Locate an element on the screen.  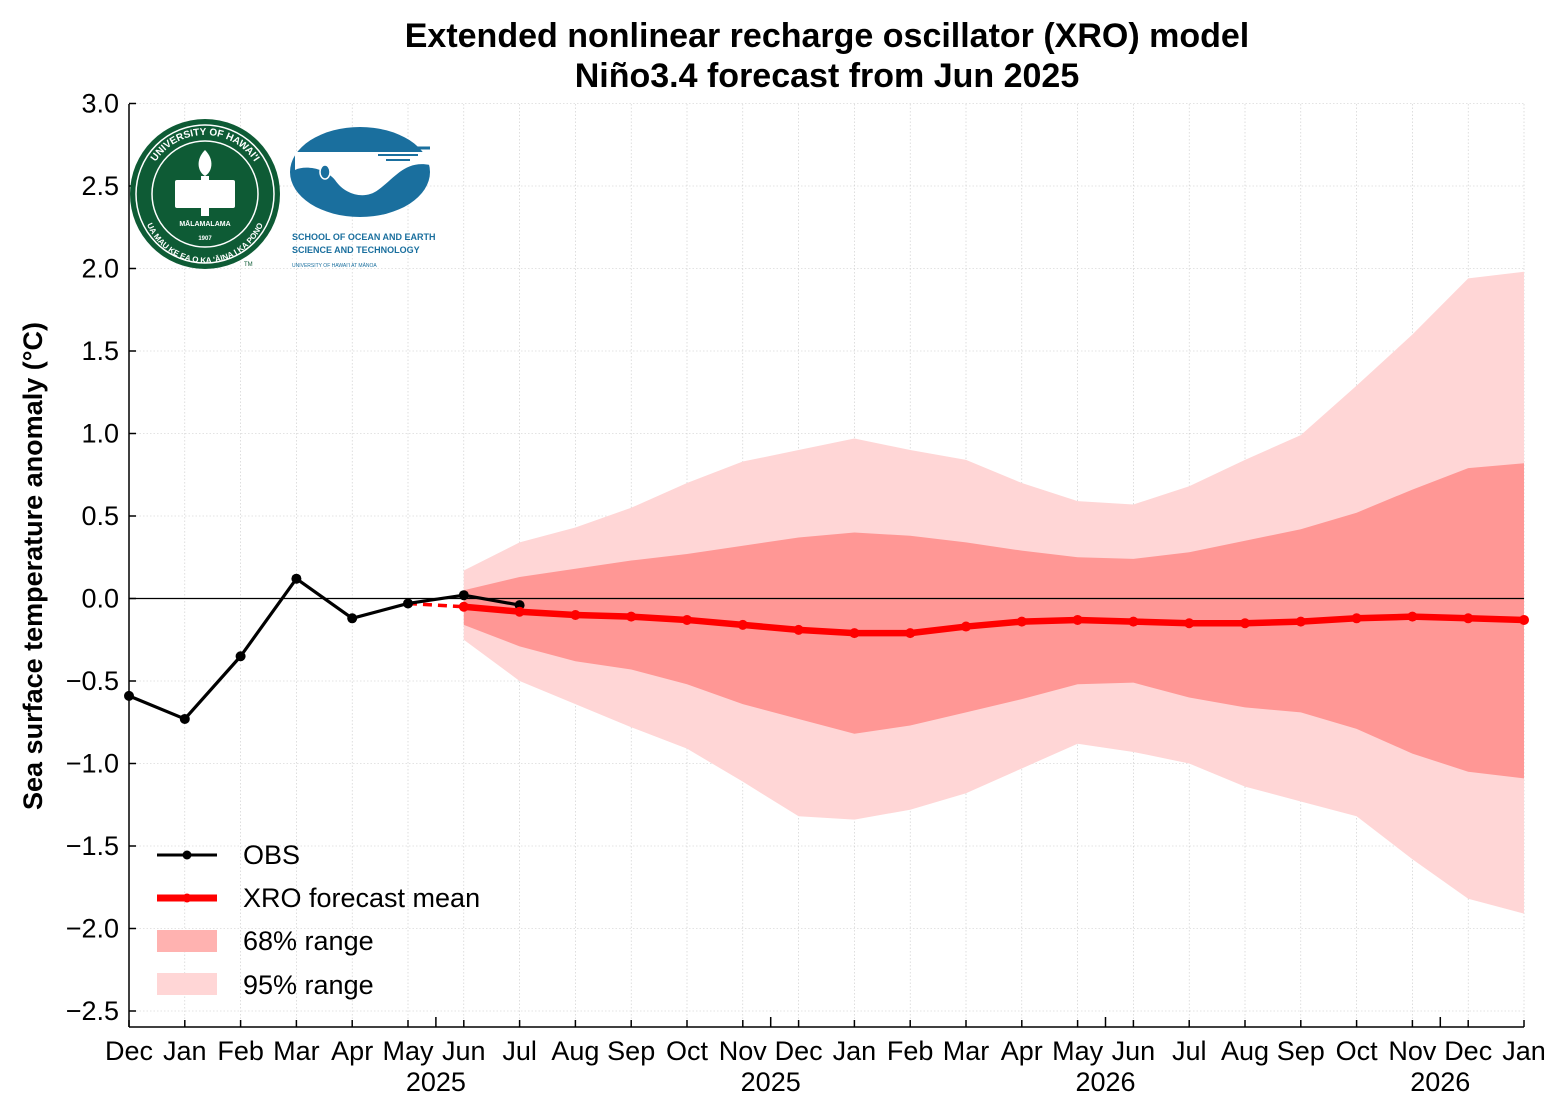
y-tick-label: −2.0 is located at coordinates (92, 929).